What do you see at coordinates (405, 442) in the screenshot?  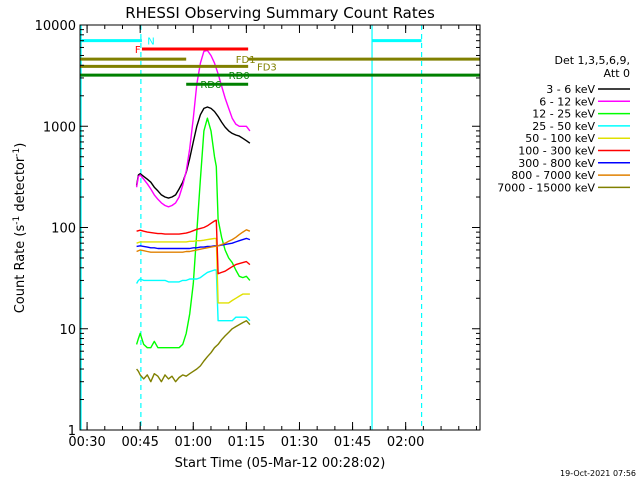 I see `x-tick-label: 02:00` at bounding box center [405, 442].